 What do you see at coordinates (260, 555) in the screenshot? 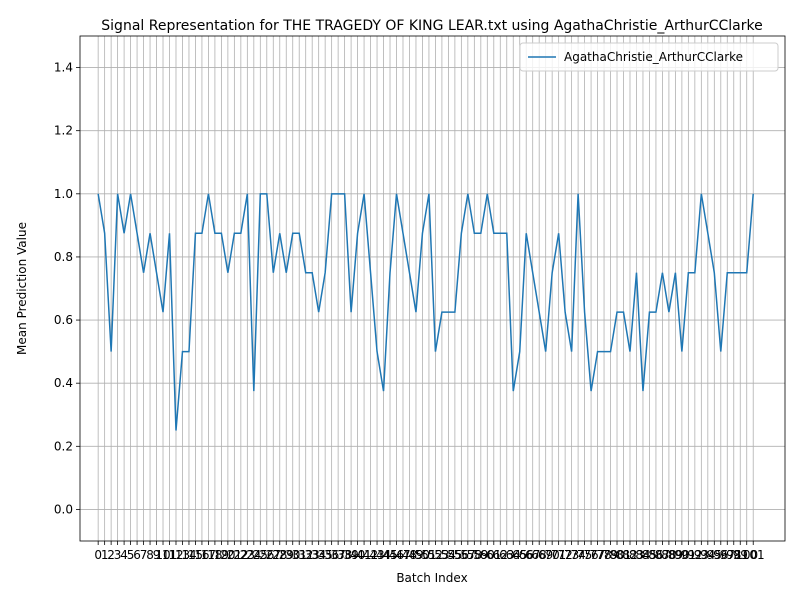
I see `x-tick-label: 25` at bounding box center [260, 555].